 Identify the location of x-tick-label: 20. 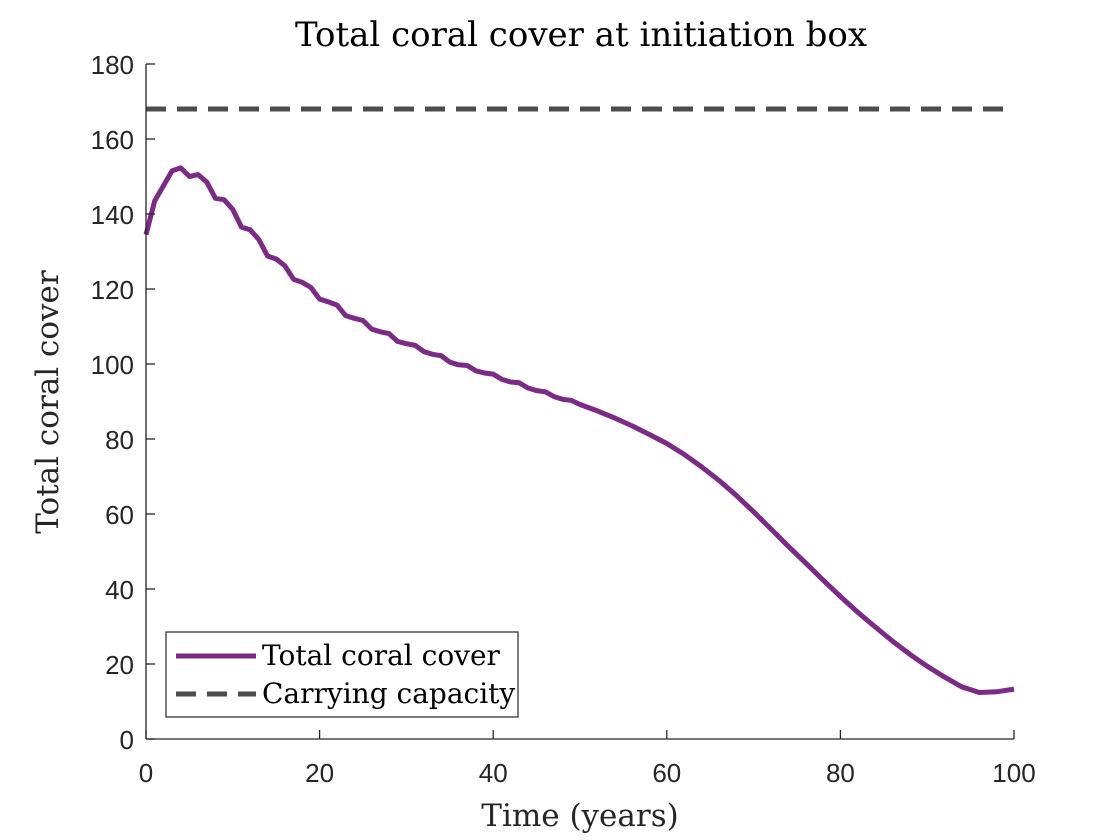
(319, 773).